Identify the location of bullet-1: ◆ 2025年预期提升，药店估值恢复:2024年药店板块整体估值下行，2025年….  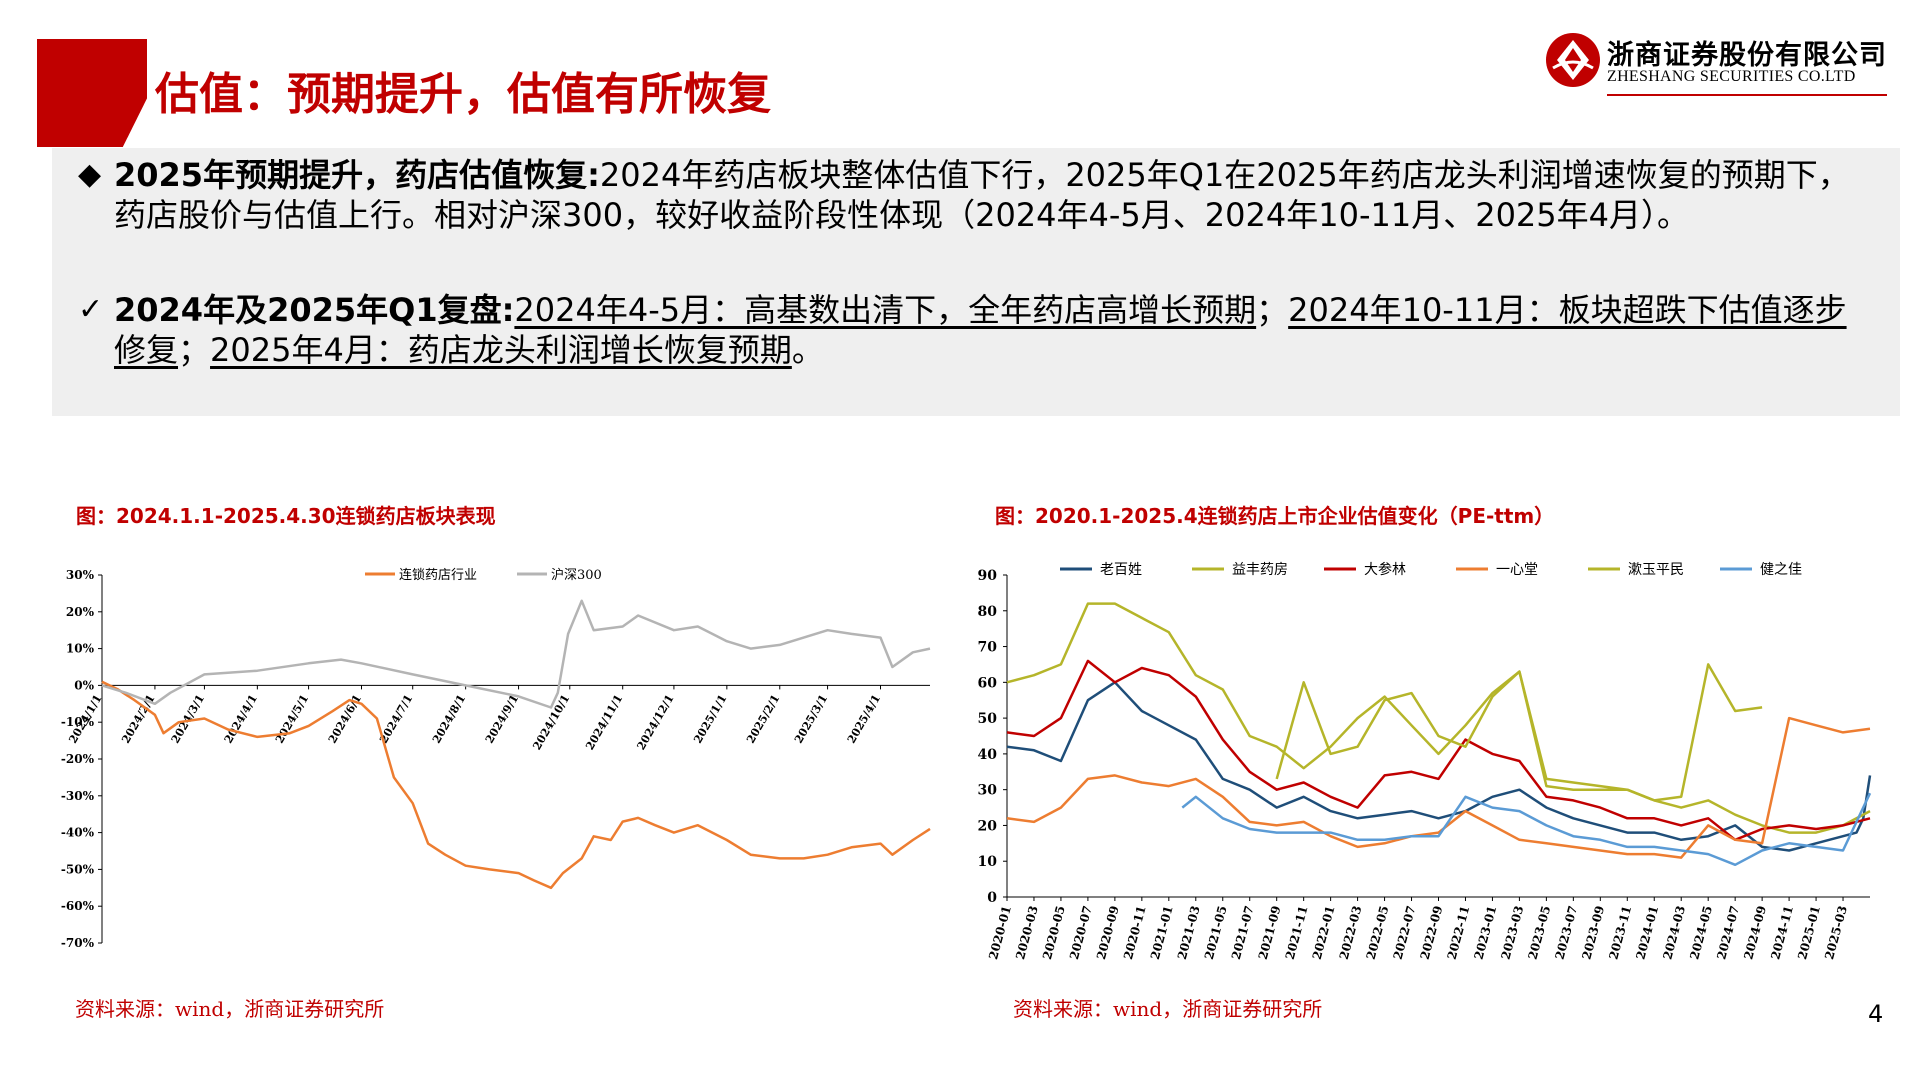
(978, 195).